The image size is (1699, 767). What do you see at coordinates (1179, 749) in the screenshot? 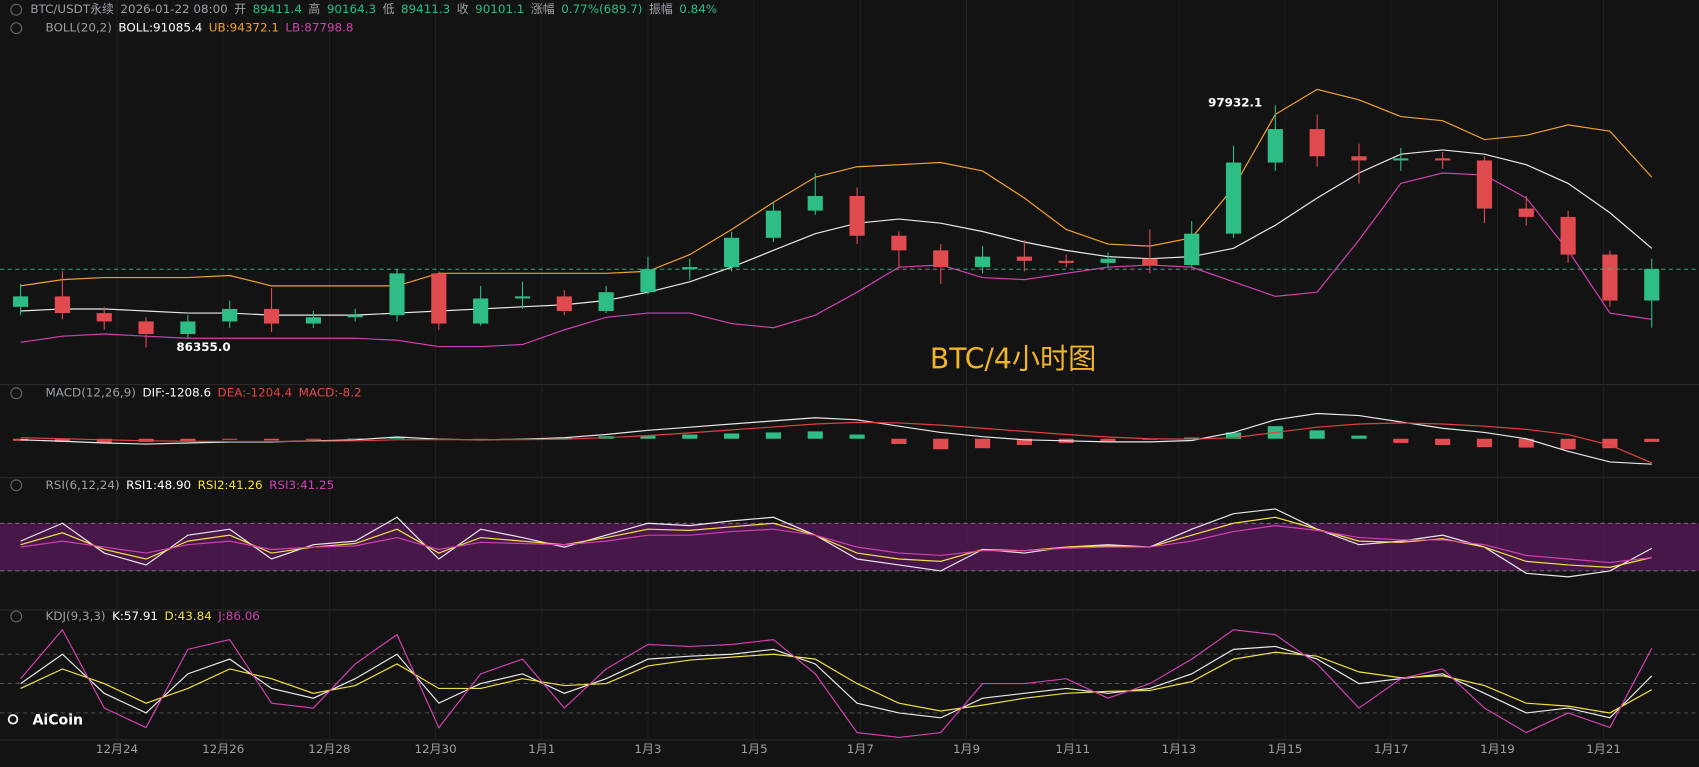
I see `x-tick-label: 1月13` at bounding box center [1179, 749].